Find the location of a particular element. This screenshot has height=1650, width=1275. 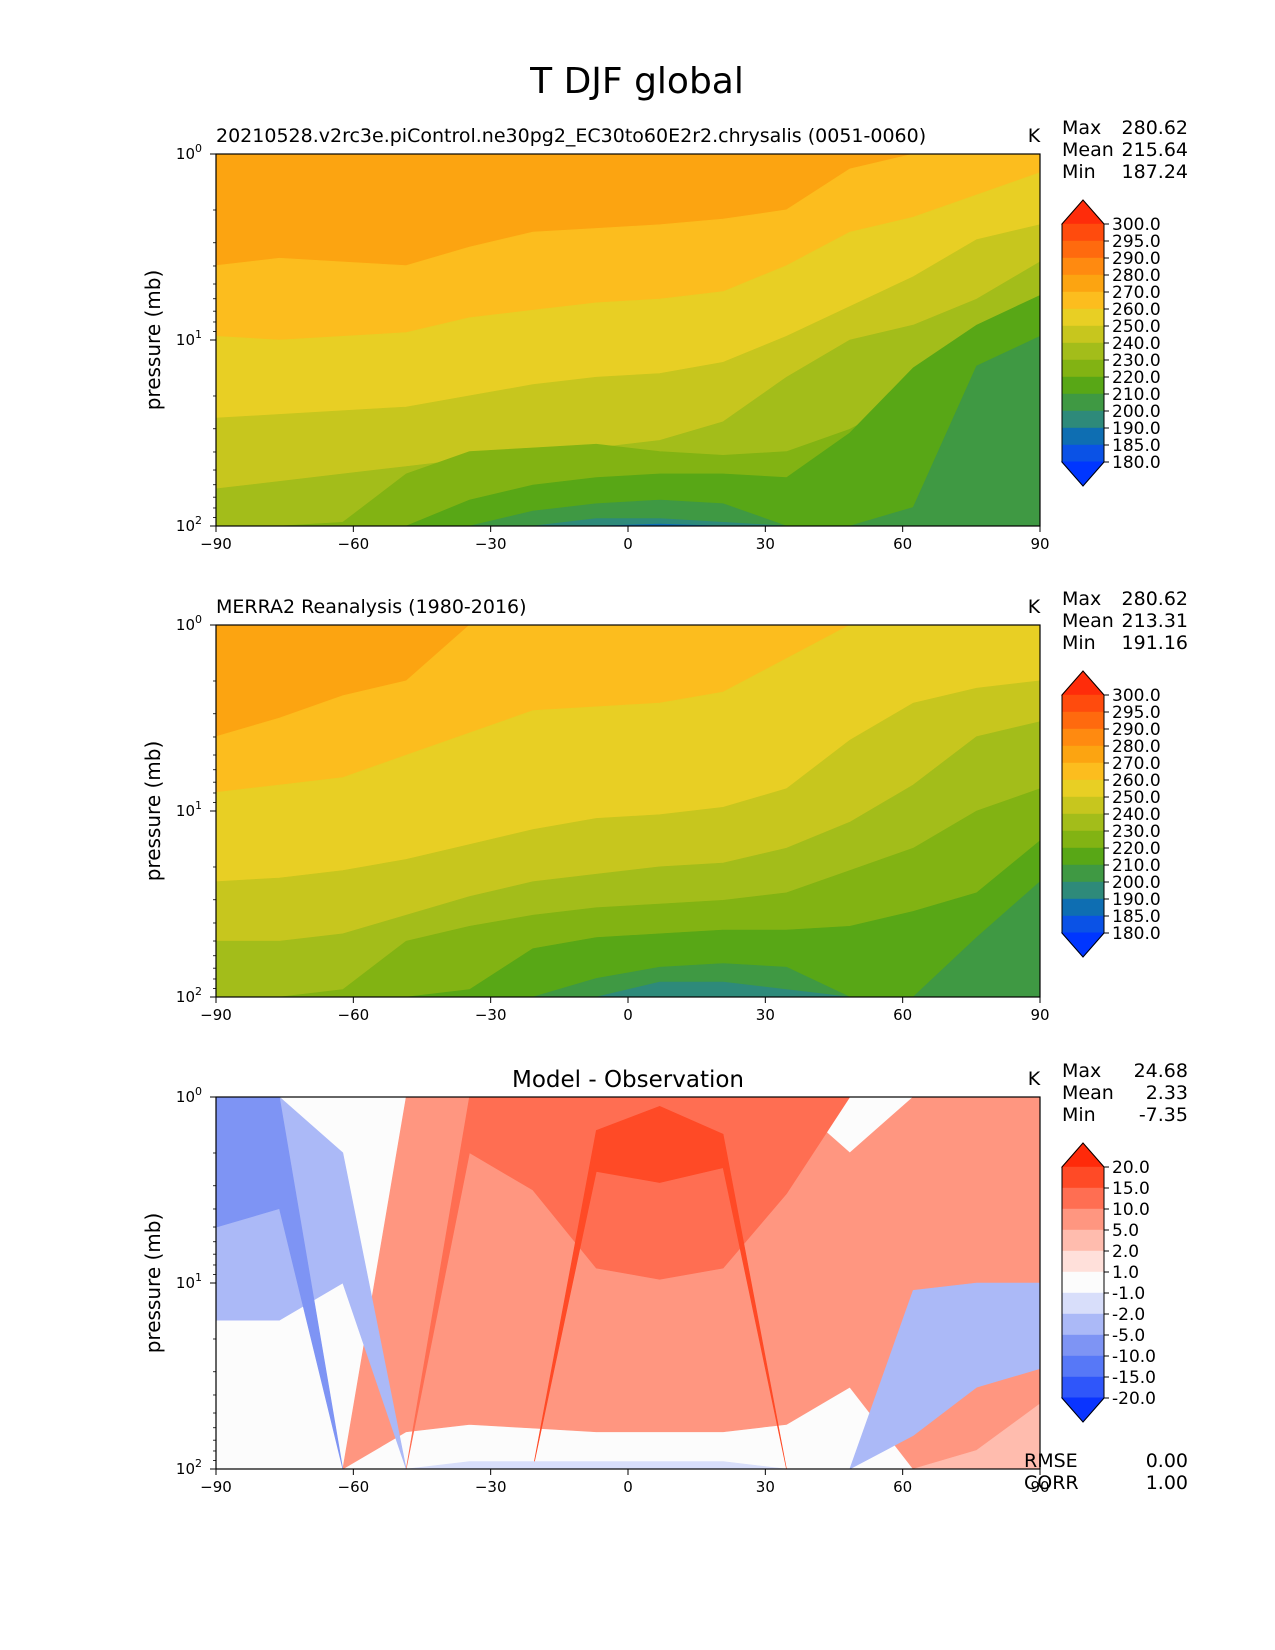

colorbar-label: -20.0 is located at coordinates (1134, 1399).